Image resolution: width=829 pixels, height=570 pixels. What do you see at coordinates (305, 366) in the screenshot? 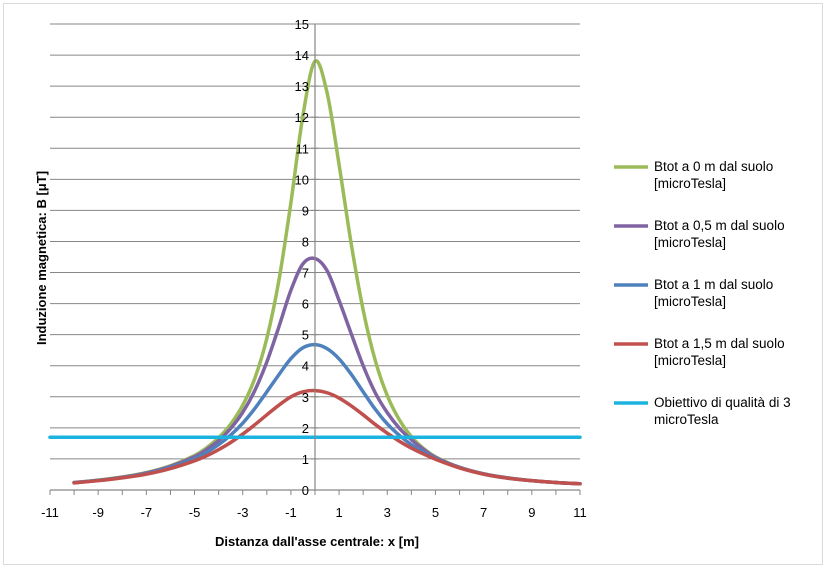
I see `y-tick-label: 4` at bounding box center [305, 366].